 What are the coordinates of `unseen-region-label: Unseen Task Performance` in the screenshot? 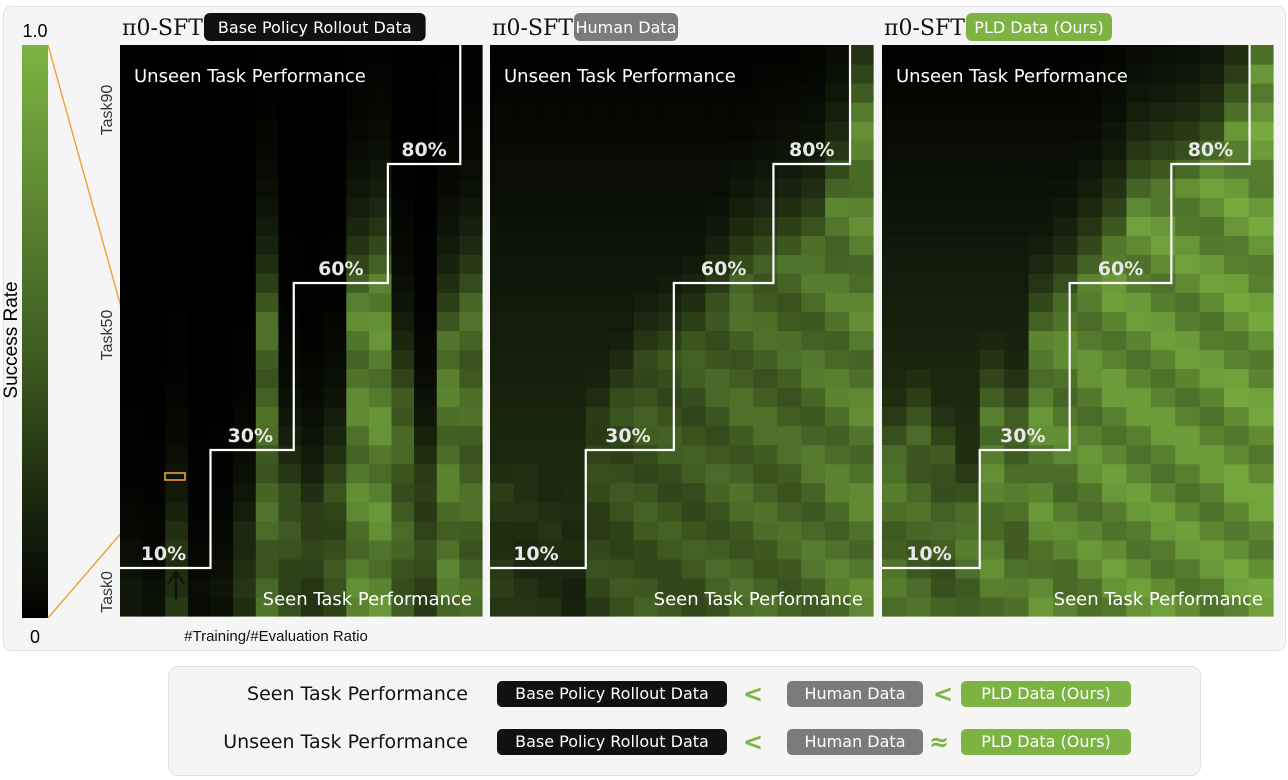 It's located at (250, 76).